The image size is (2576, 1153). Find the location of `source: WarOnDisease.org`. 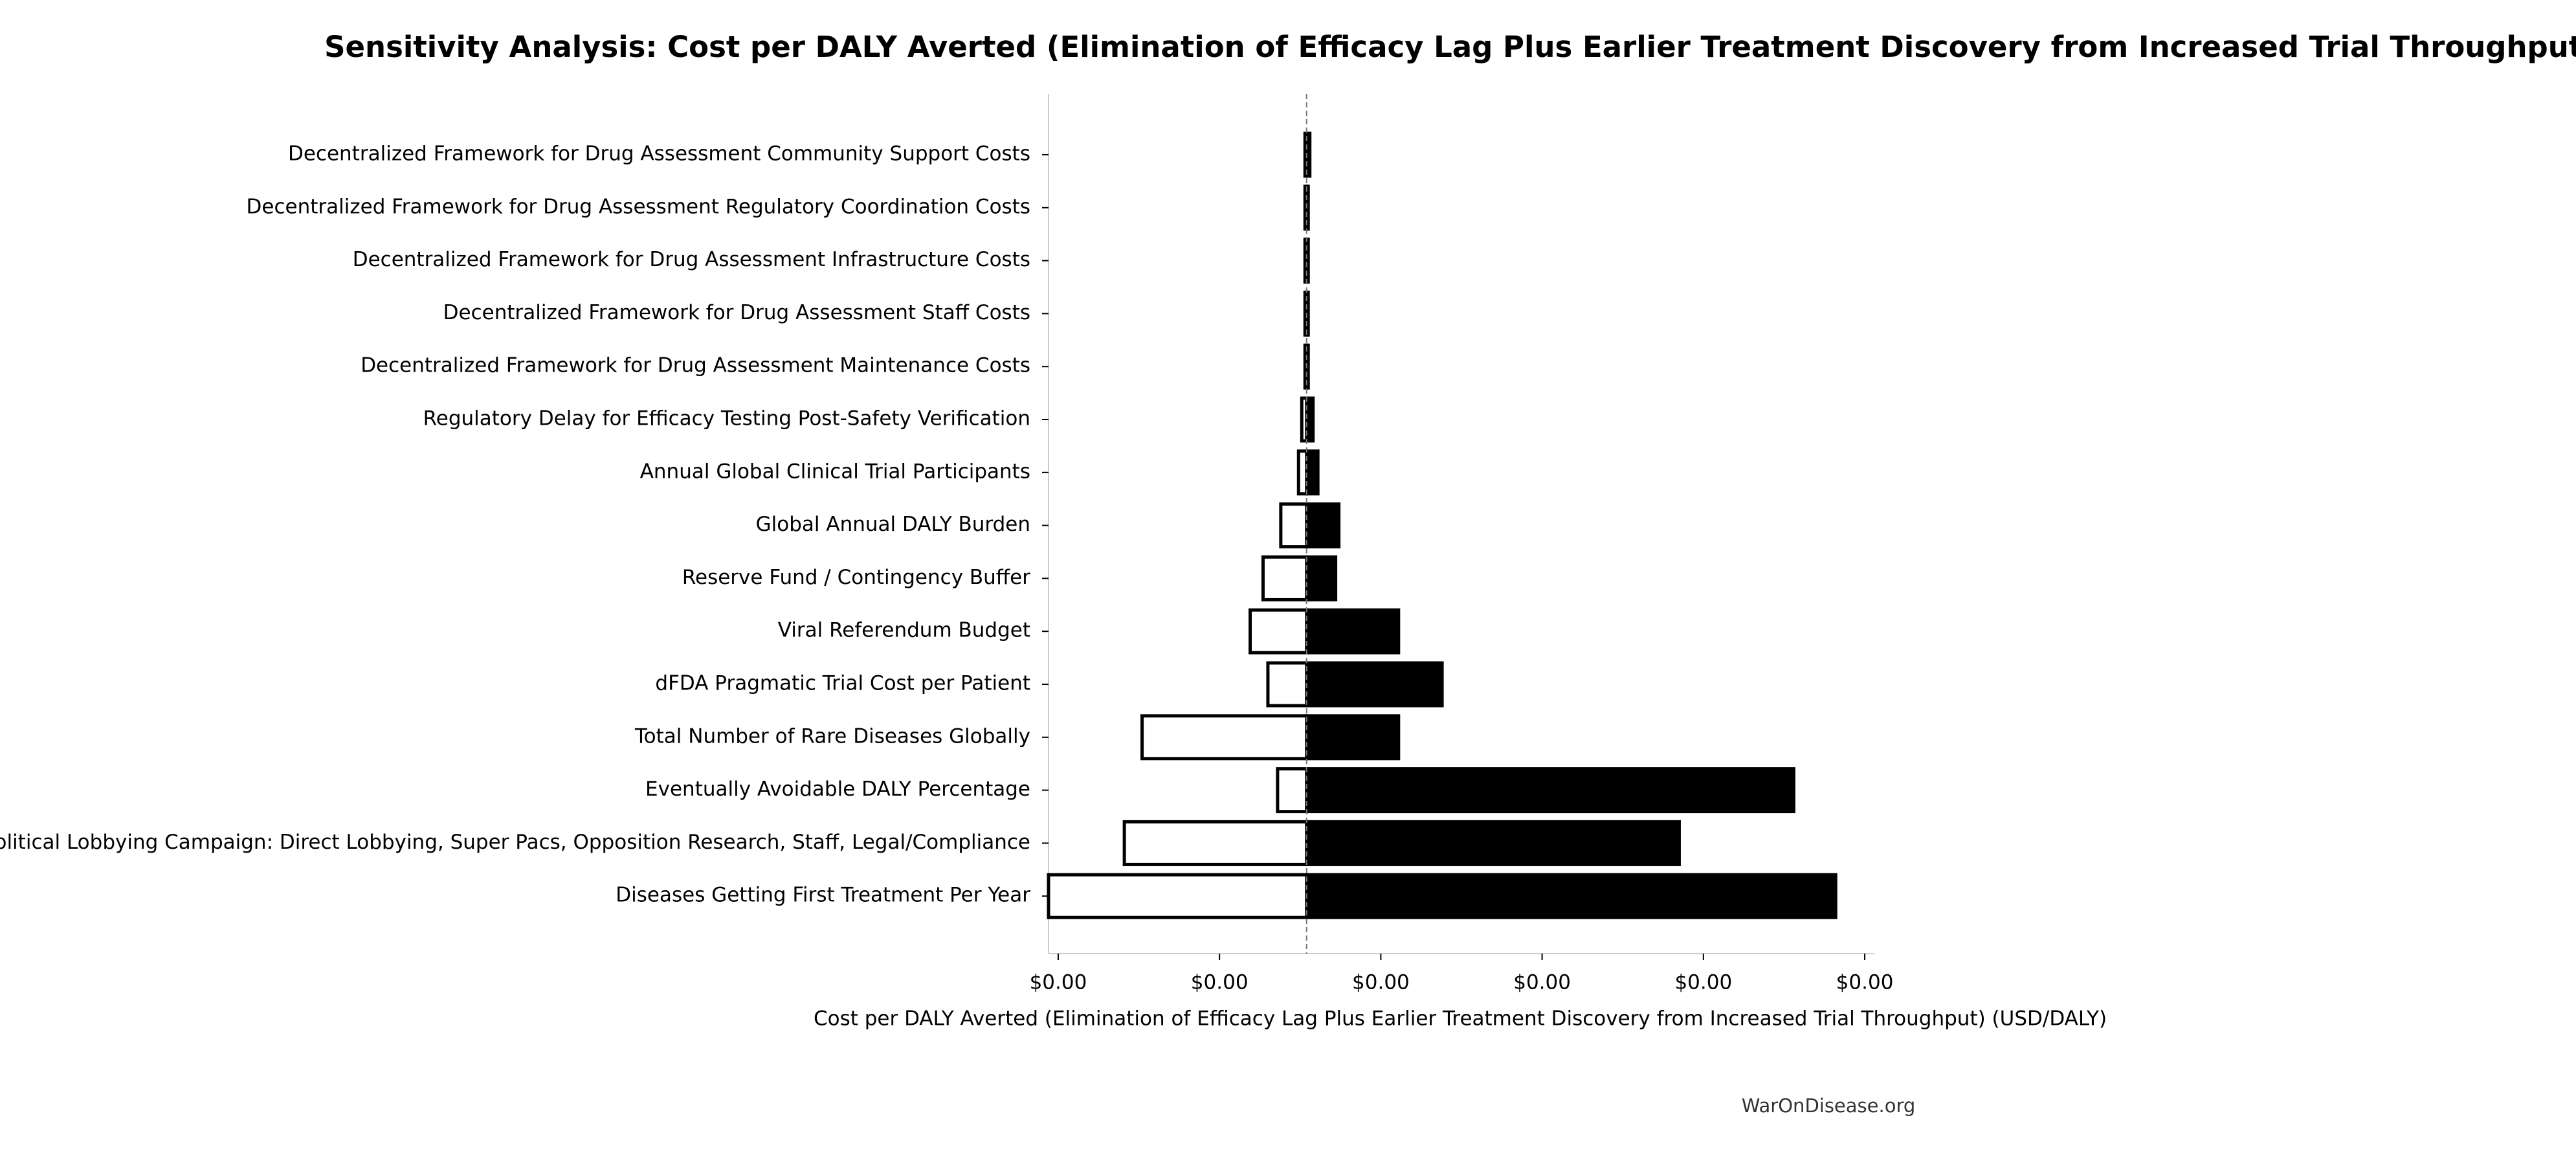

source: WarOnDisease.org is located at coordinates (1829, 1106).